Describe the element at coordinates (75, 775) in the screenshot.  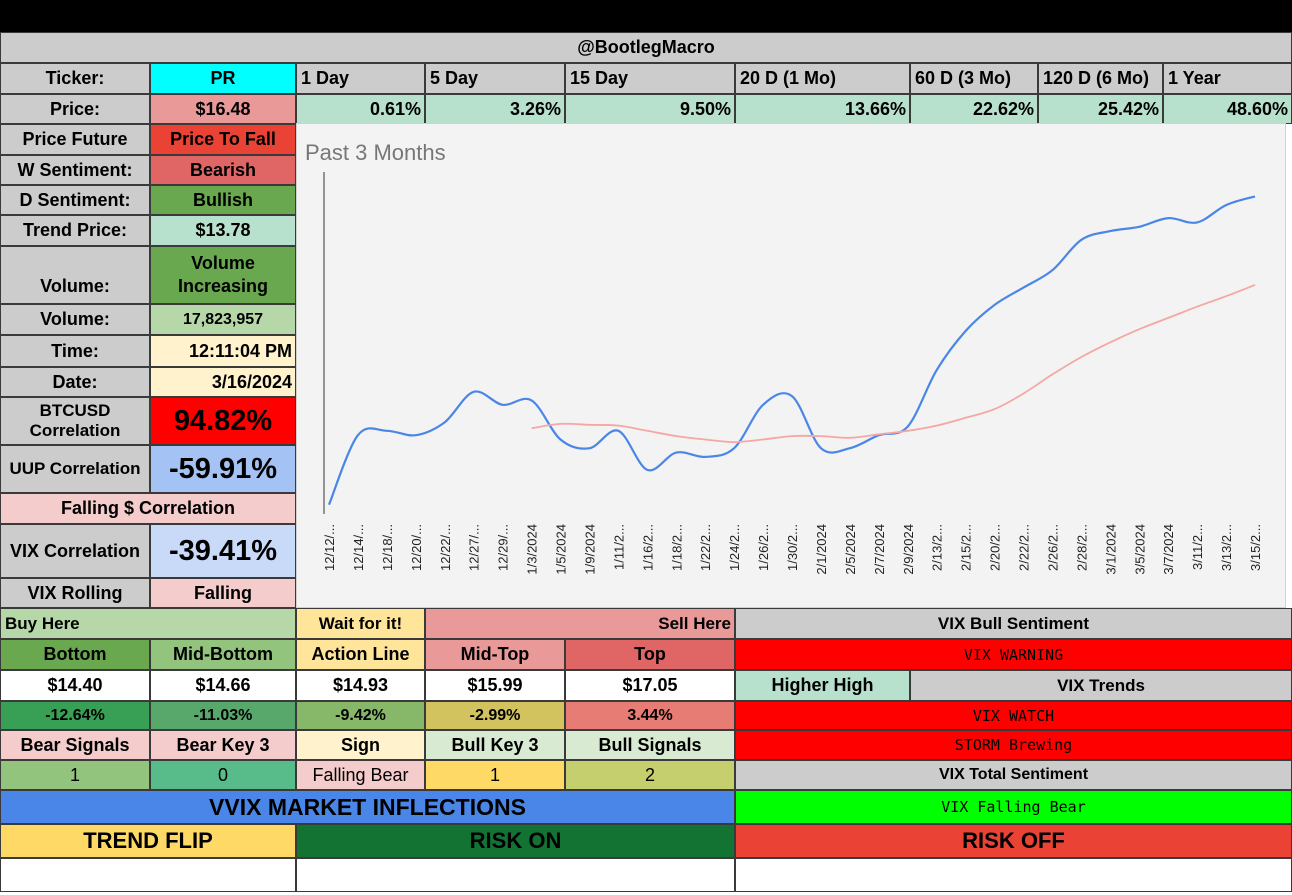
I see `bear-signals-value: 1` at that location.